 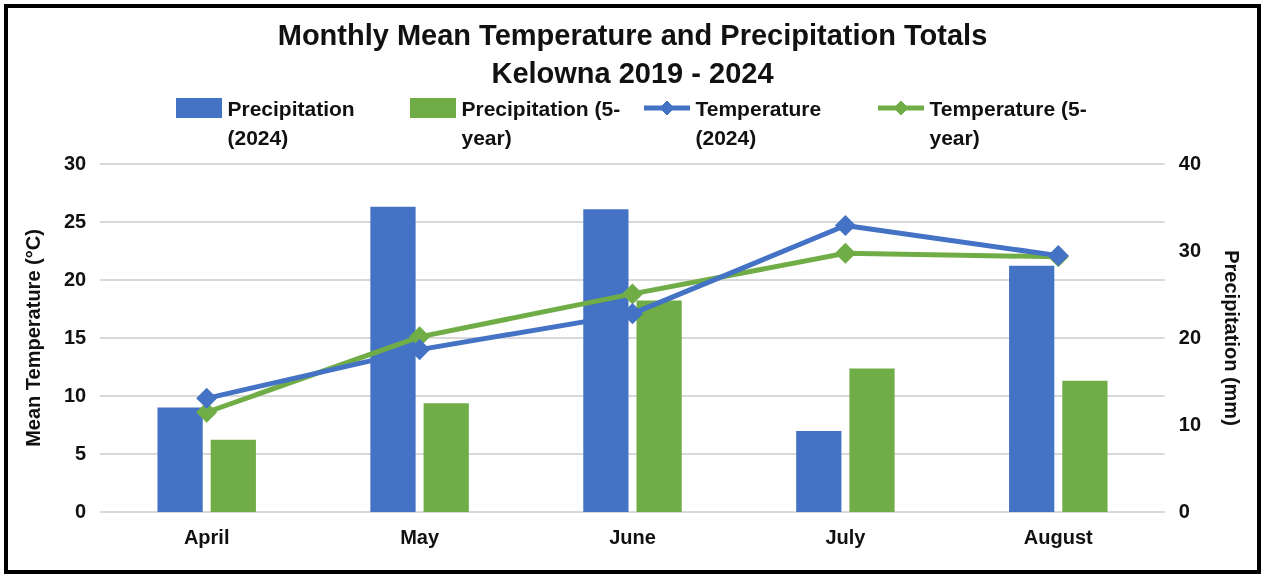 I want to click on y2-tick-label: 10, so click(x=1189, y=423).